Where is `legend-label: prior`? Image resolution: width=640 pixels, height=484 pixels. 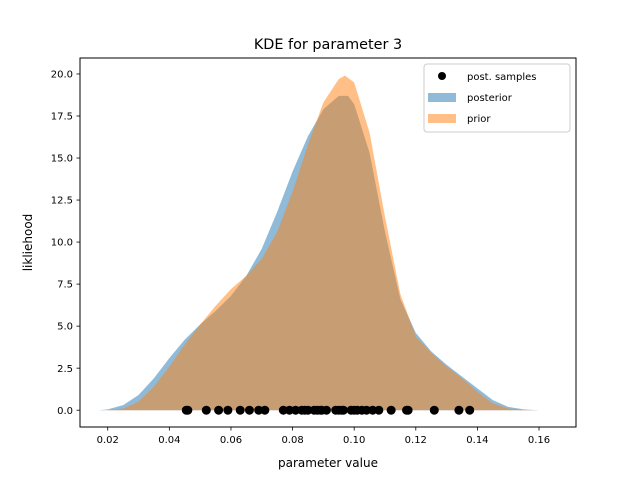
legend-label: prior is located at coordinates (479, 119).